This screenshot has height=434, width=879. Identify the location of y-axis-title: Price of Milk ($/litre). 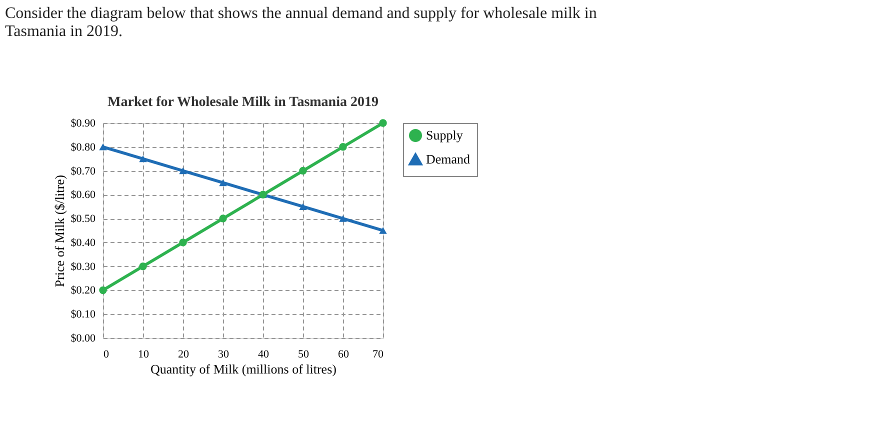
(59, 231).